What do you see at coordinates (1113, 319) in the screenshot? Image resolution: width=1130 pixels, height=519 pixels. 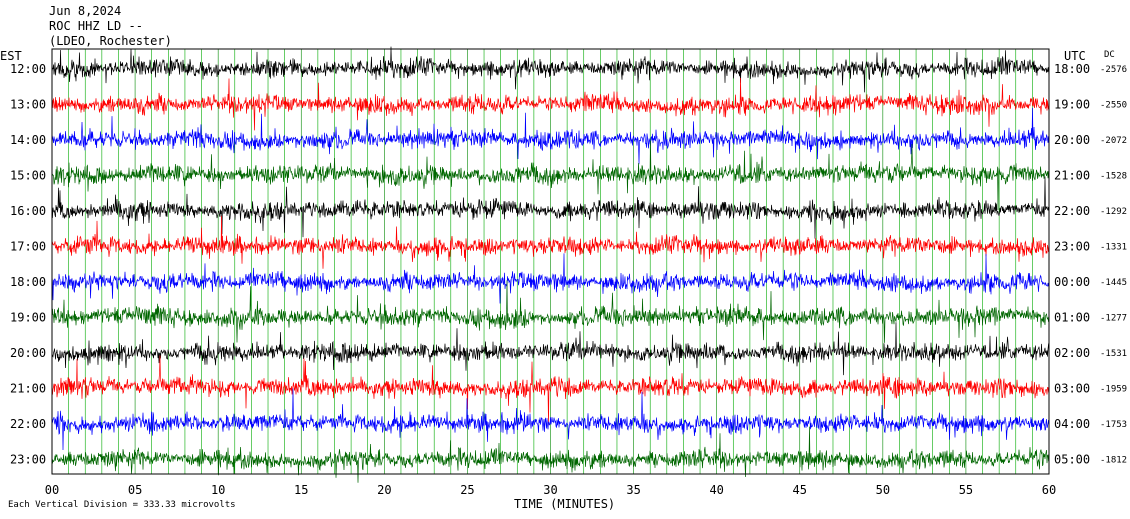 I see `dc-label-7: -1277` at bounding box center [1113, 319].